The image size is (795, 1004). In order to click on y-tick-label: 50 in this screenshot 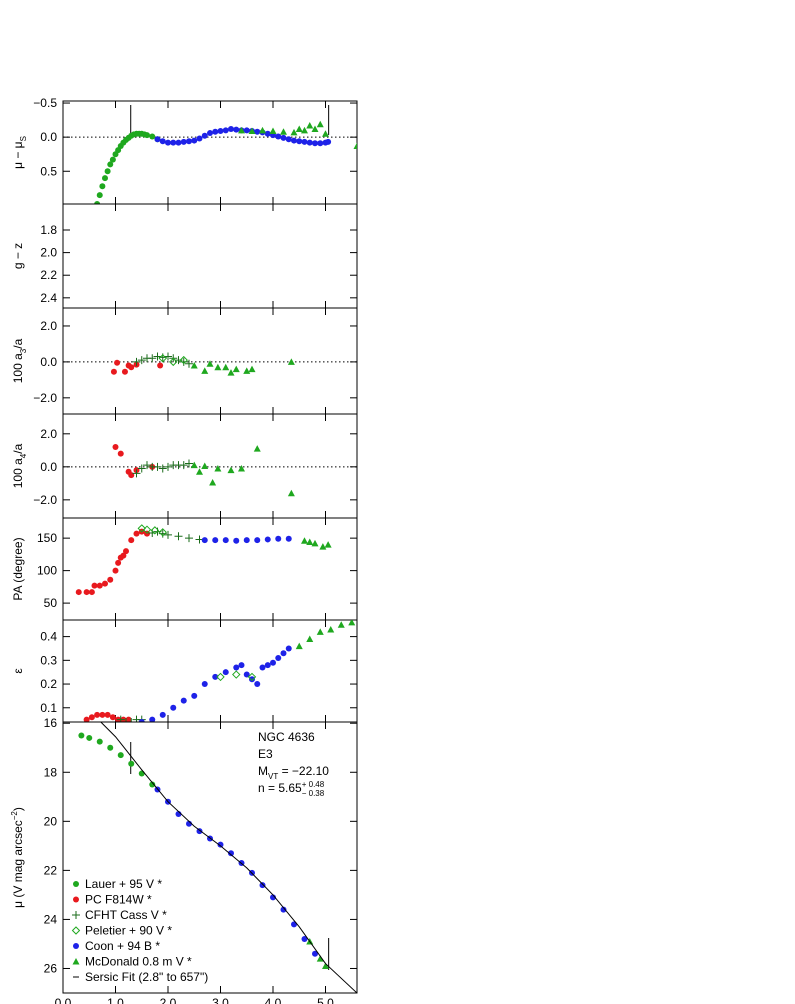, I will do `click(51, 603)`.